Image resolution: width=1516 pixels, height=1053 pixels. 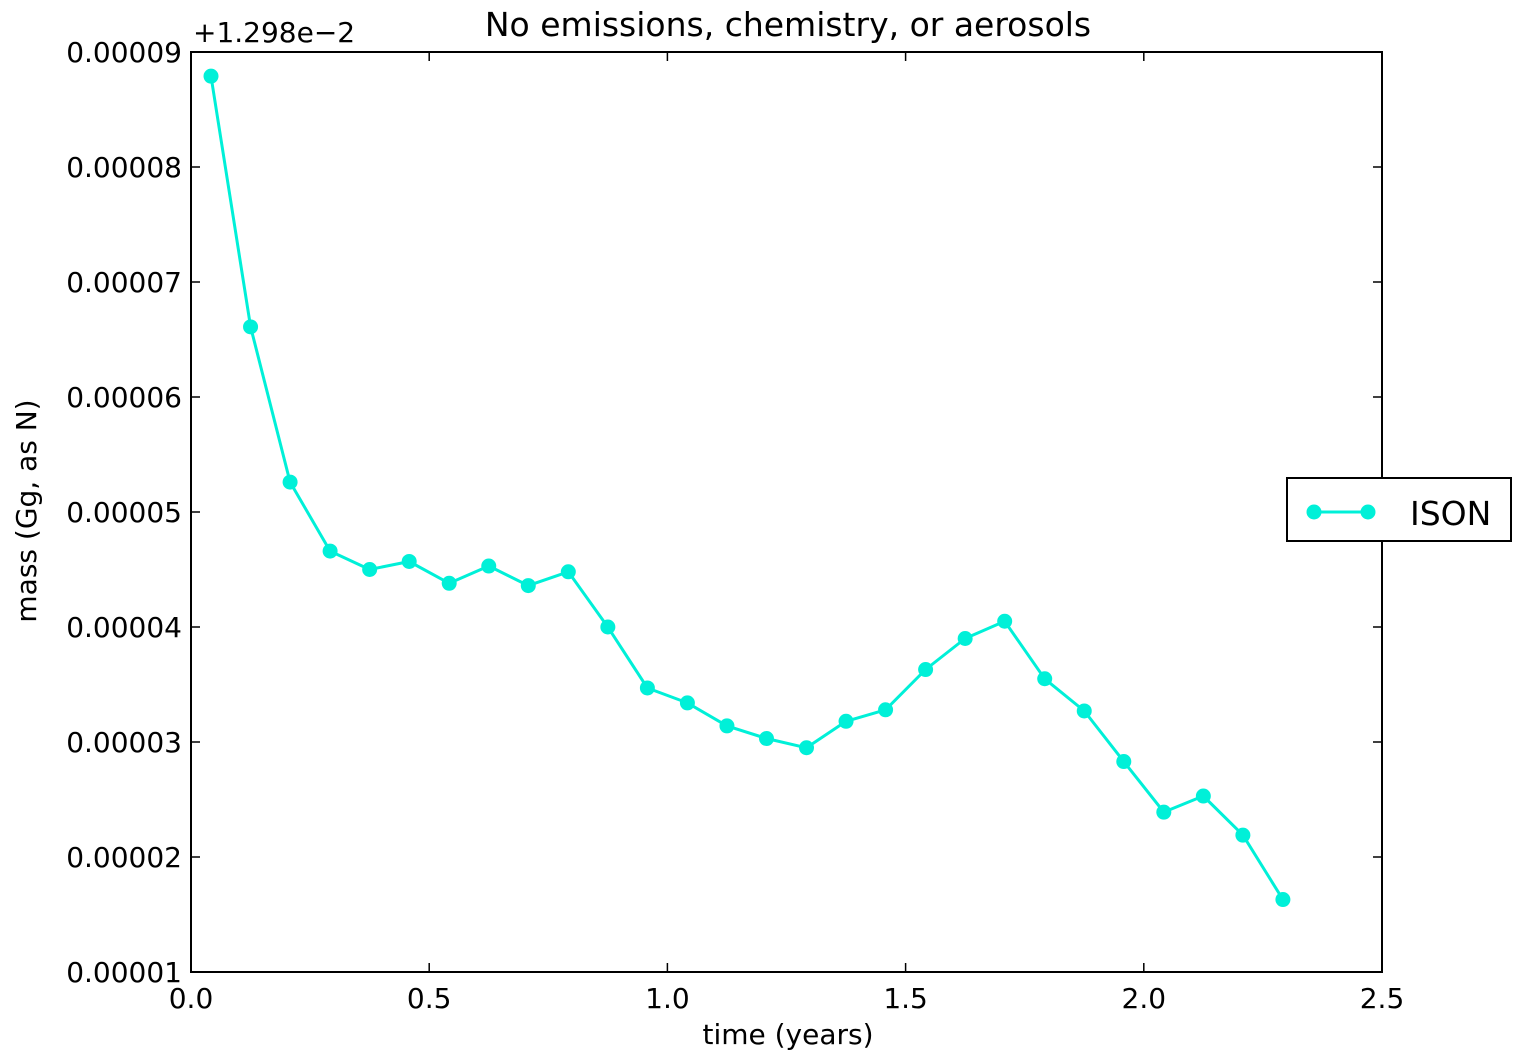 What do you see at coordinates (124, 397) in the screenshot?
I see `y-tick-label: 0.00006` at bounding box center [124, 397].